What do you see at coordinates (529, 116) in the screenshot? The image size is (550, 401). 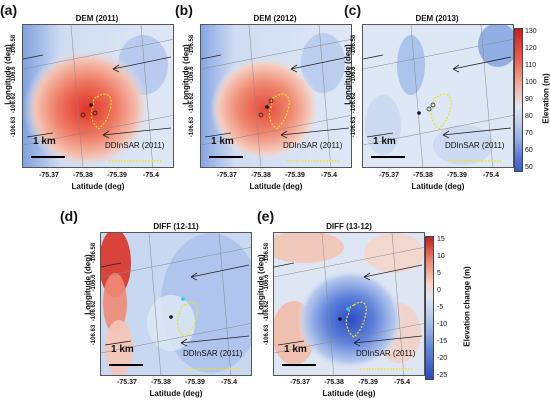 I see `colorbar-tick: 80` at bounding box center [529, 116].